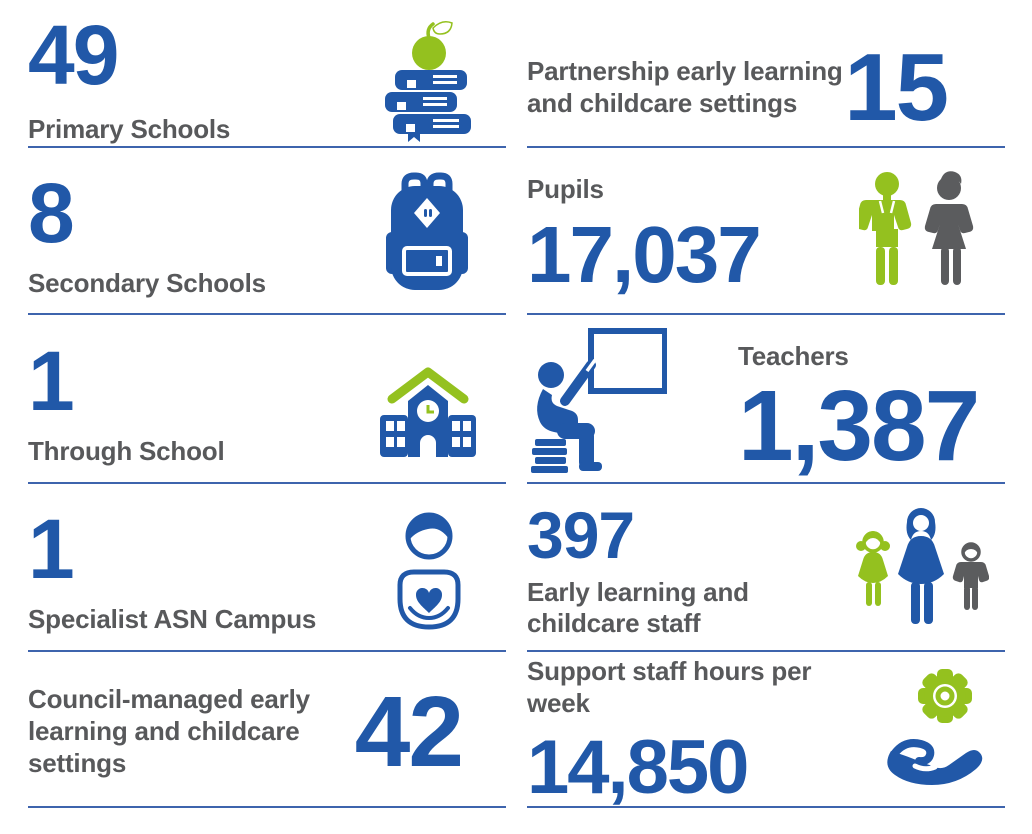 The width and height of the screenshot is (1032, 834). What do you see at coordinates (638, 607) in the screenshot?
I see `stat-label: Early learning and childcare staff` at bounding box center [638, 607].